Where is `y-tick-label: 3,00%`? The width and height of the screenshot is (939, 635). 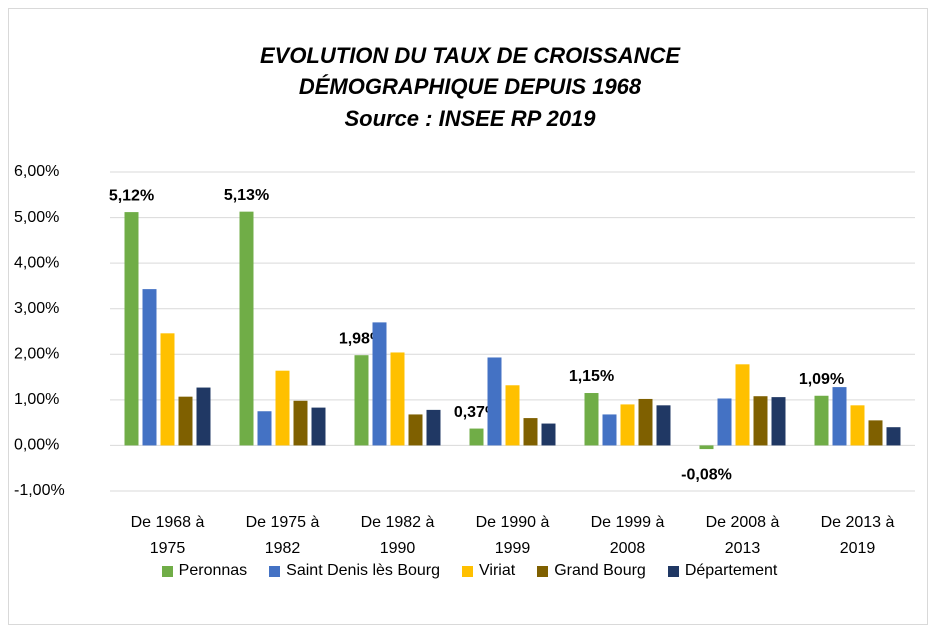
y-tick-label: 3,00% is located at coordinates (36, 308).